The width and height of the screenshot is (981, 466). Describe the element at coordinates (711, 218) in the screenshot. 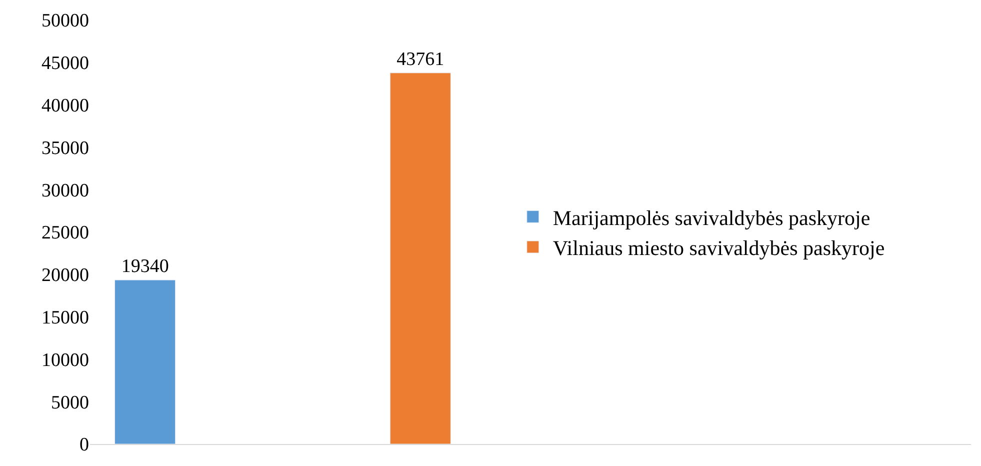

I see `legend-label: Marijampolės savivaldybės paskyroje` at that location.